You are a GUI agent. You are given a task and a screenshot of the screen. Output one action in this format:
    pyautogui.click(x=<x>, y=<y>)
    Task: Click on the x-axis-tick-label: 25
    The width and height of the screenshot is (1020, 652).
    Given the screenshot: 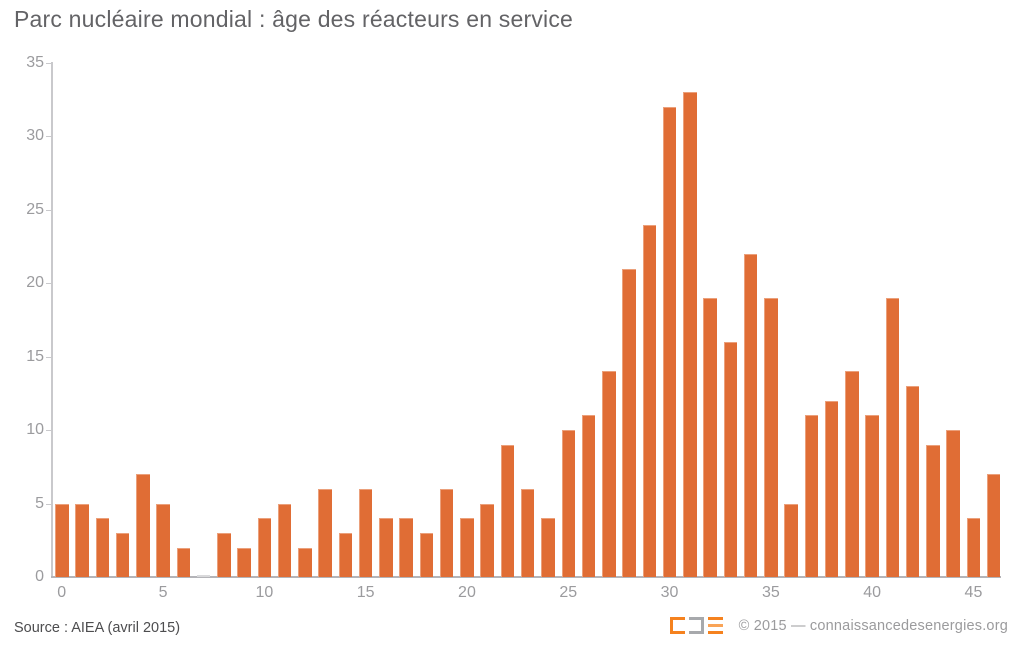 What is the action you would take?
    pyautogui.click(x=568, y=592)
    